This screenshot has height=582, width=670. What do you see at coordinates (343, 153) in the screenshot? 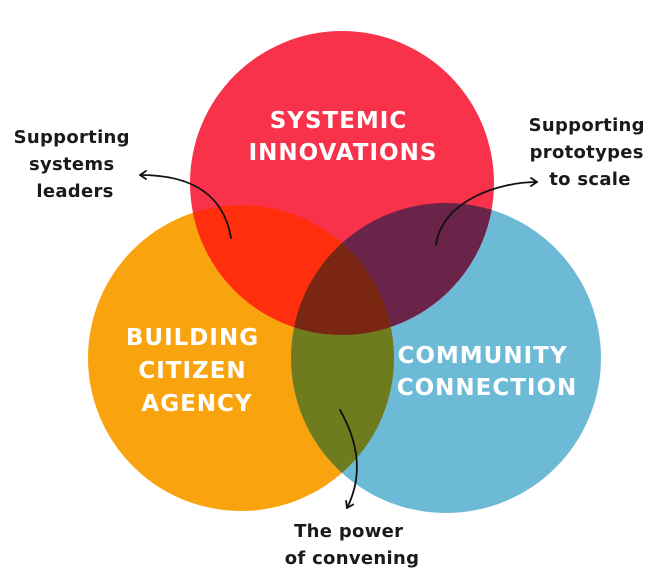
I see `systemic-label-line: INNOVATIONS` at bounding box center [343, 153].